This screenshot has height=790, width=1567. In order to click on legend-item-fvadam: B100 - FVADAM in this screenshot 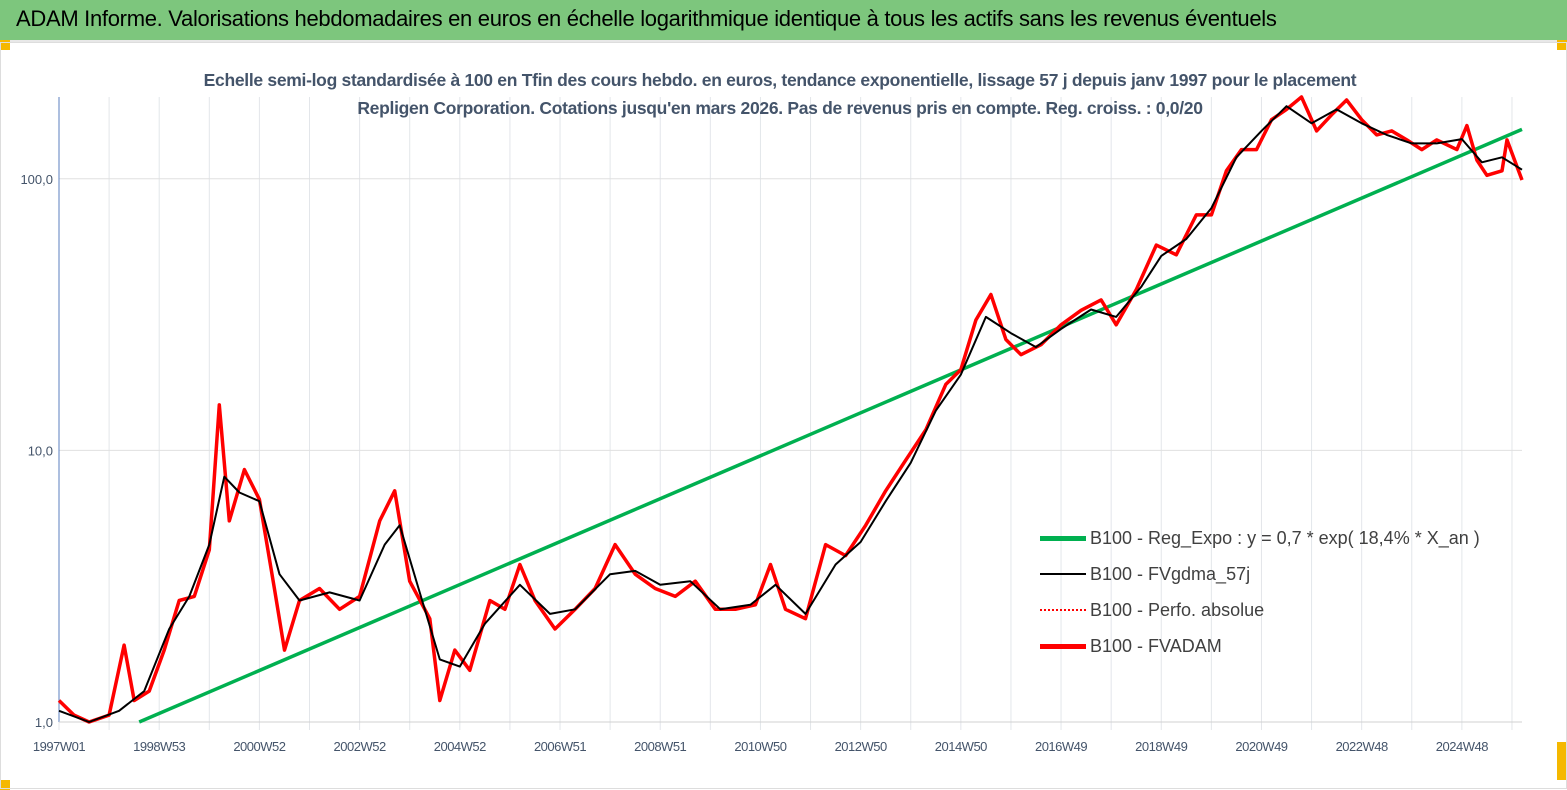, I will do `click(1260, 646)`.